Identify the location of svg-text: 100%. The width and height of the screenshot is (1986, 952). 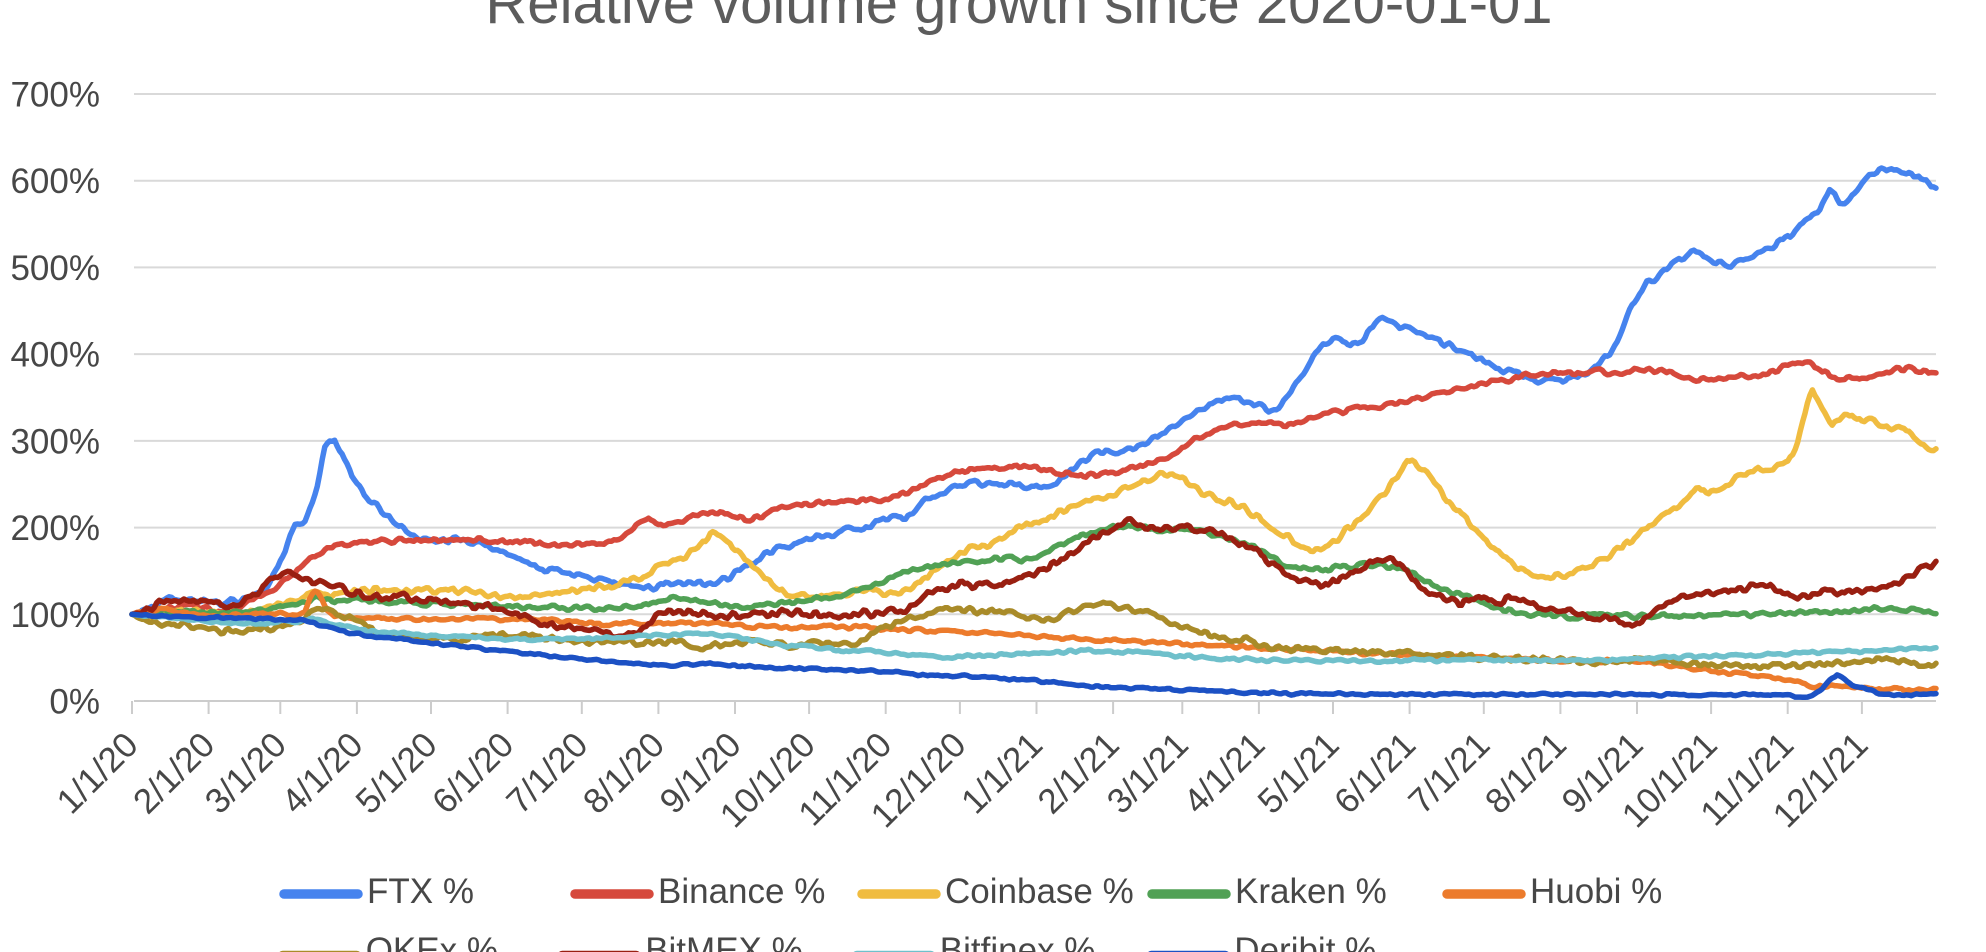
(55, 615).